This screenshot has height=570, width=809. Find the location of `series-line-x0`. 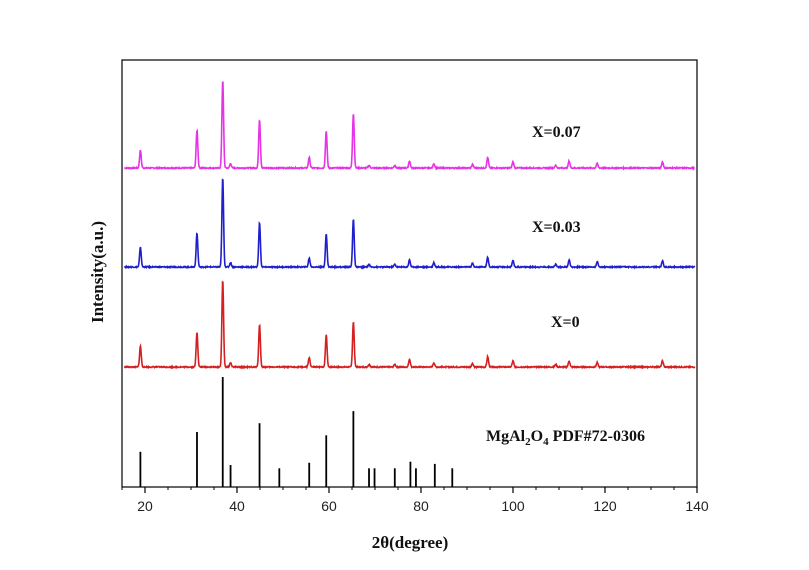

series-line-x0 is located at coordinates (409, 325).